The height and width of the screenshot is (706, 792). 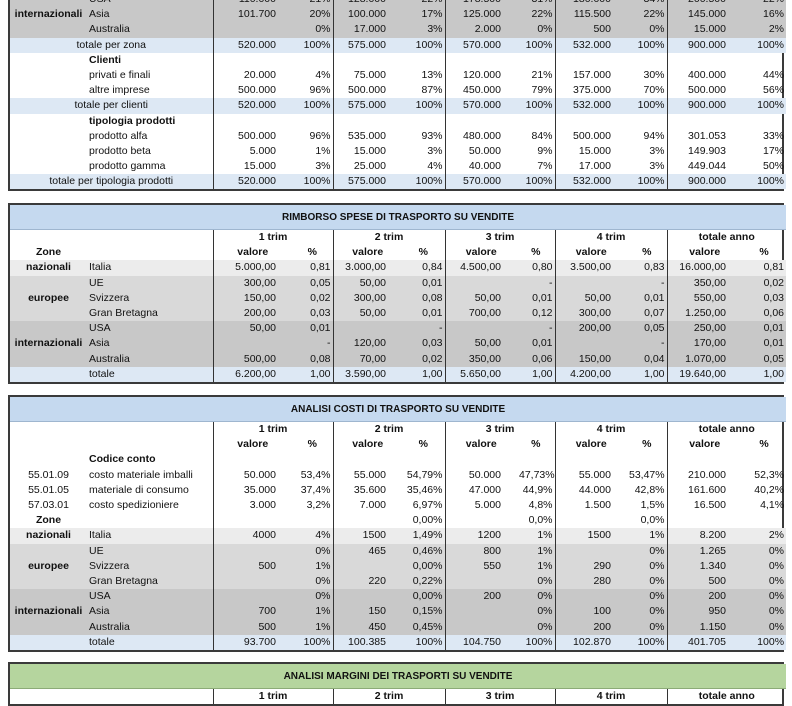 I want to click on total-label: totale per clienti, so click(x=111, y=106).